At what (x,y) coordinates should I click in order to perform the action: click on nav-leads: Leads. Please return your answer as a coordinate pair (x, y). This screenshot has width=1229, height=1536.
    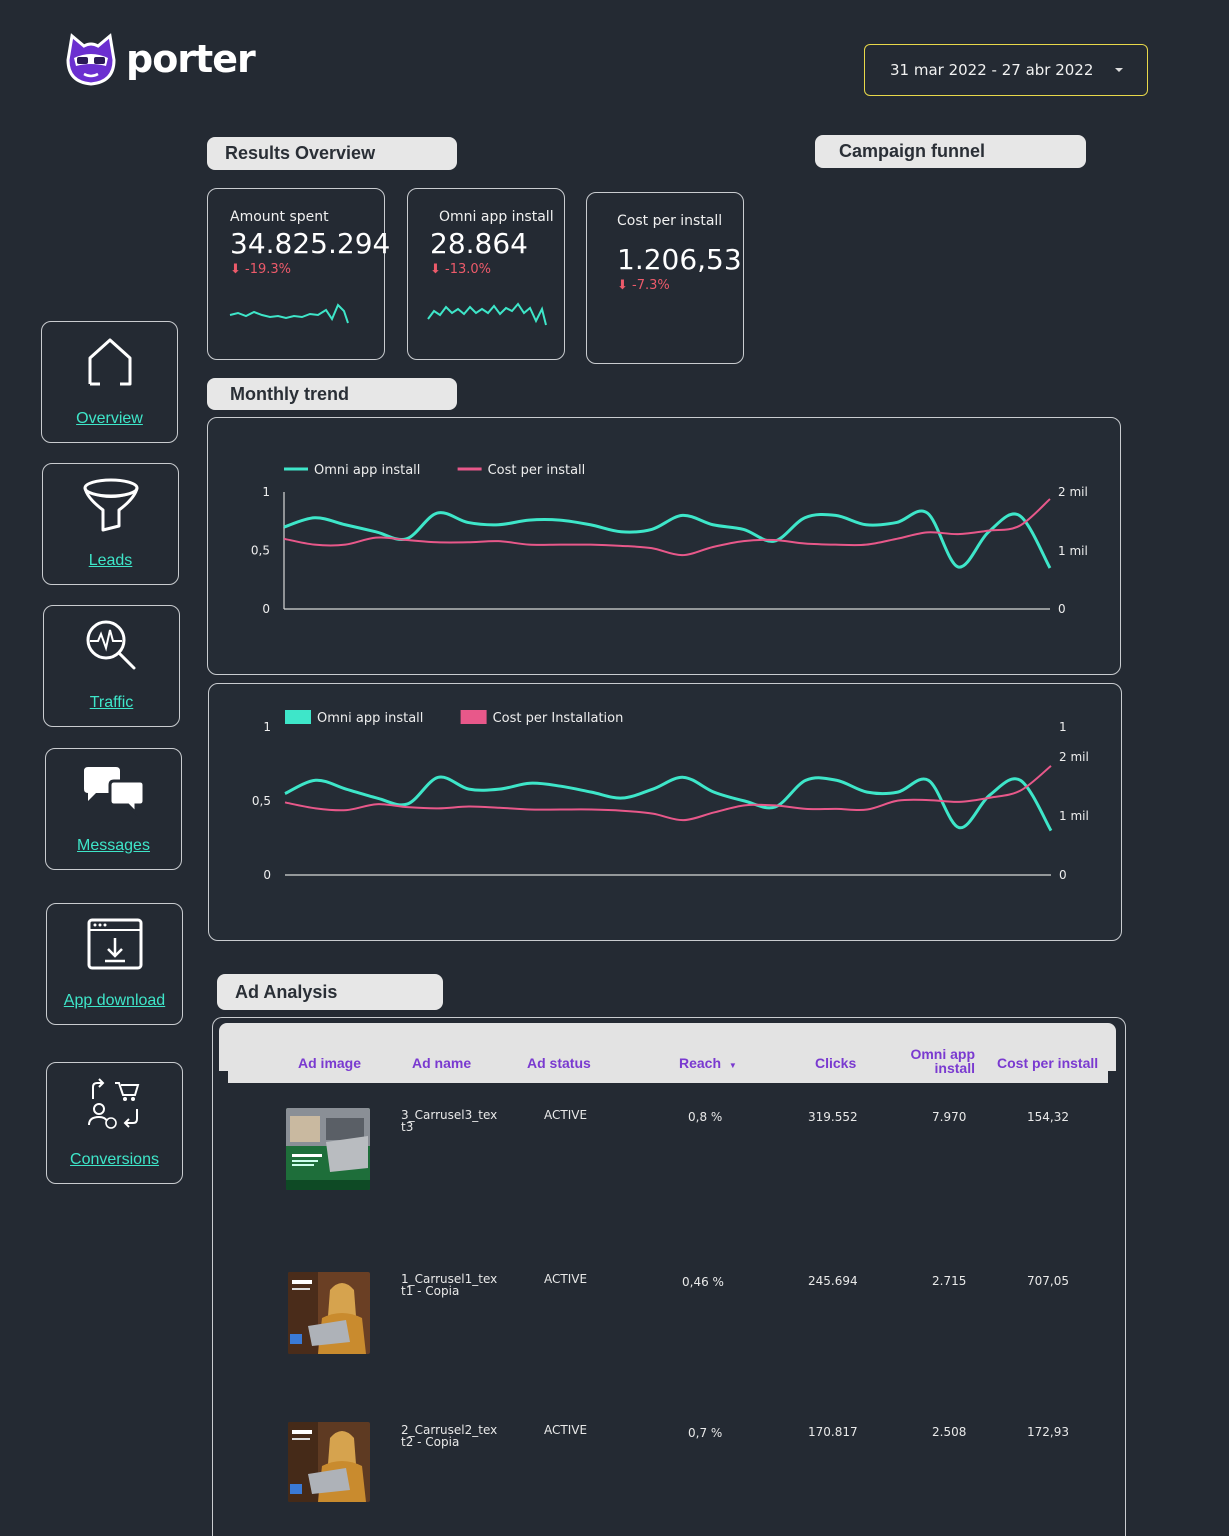
    Looking at the image, I should click on (110, 524).